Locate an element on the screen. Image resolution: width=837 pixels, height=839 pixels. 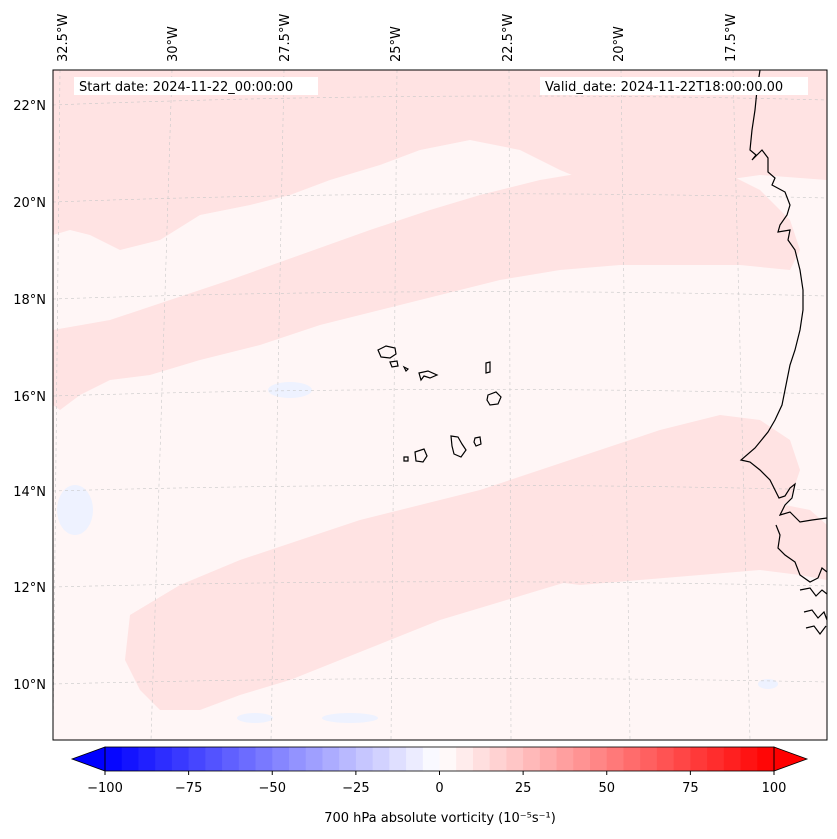
meridian-30w is located at coordinates (161, 405).